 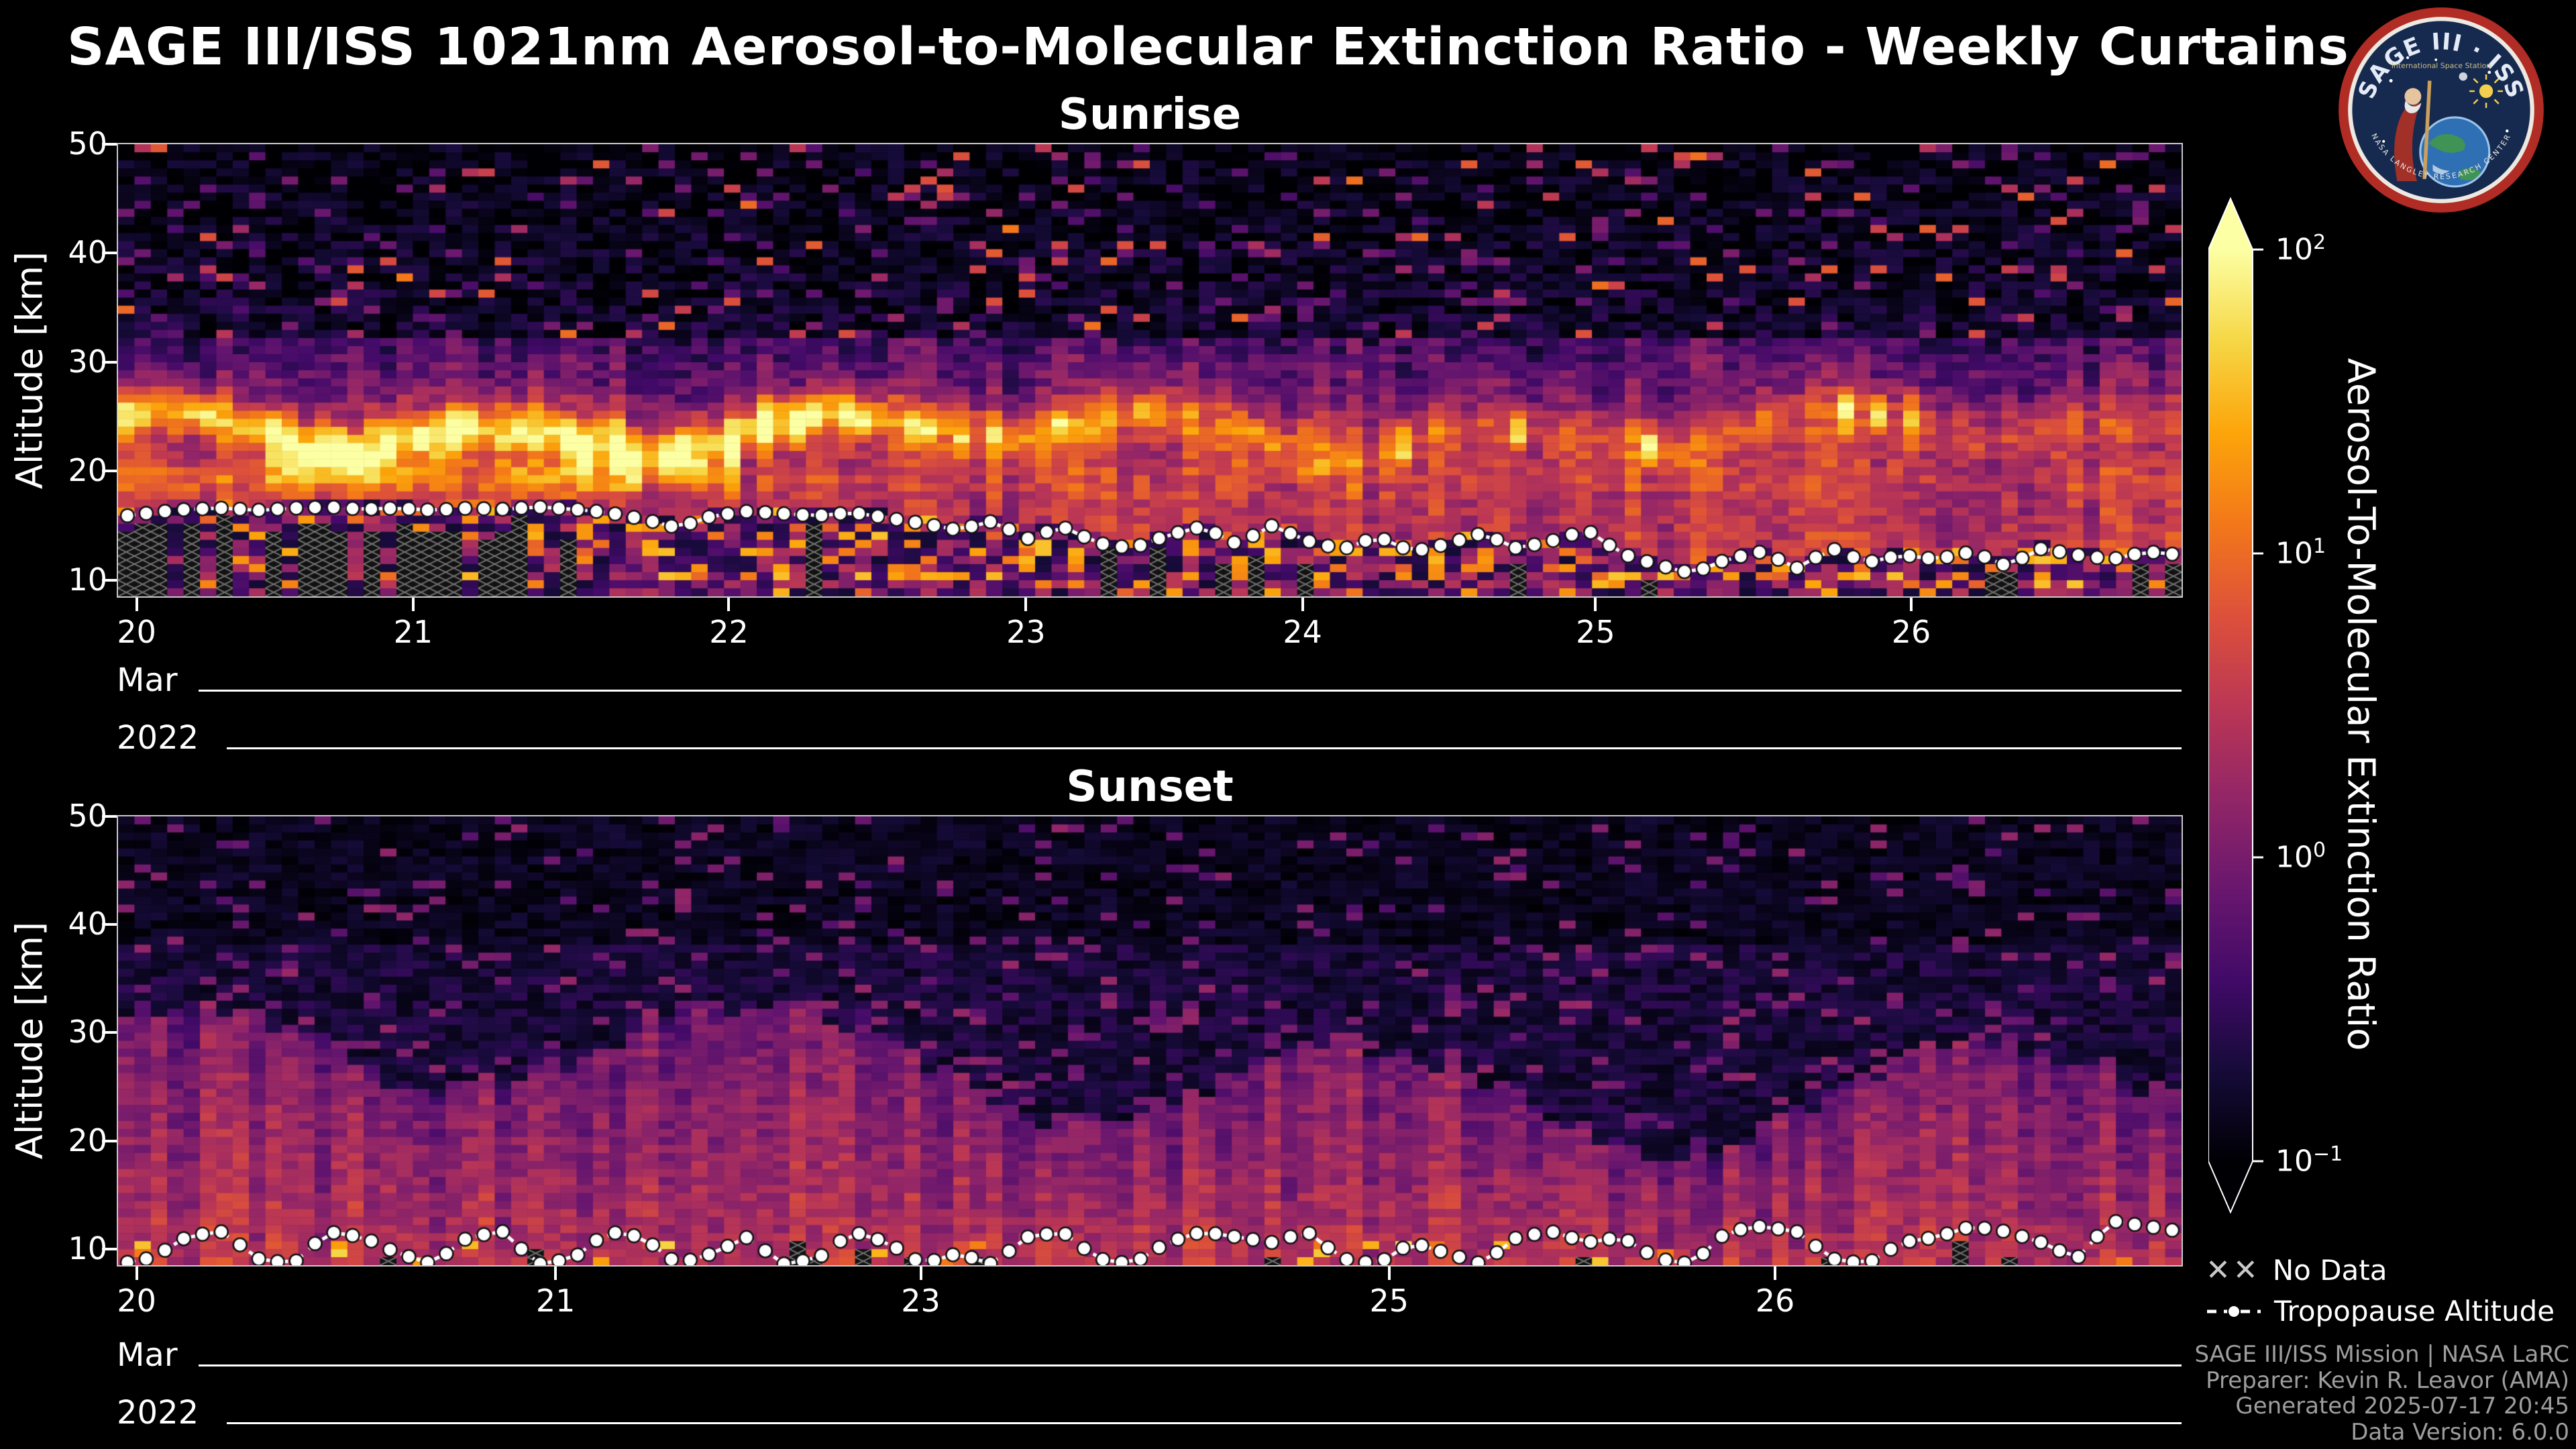 What do you see at coordinates (2309, 1160) in the screenshot?
I see `colorbar-tick-label: 10⁻¹` at bounding box center [2309, 1160].